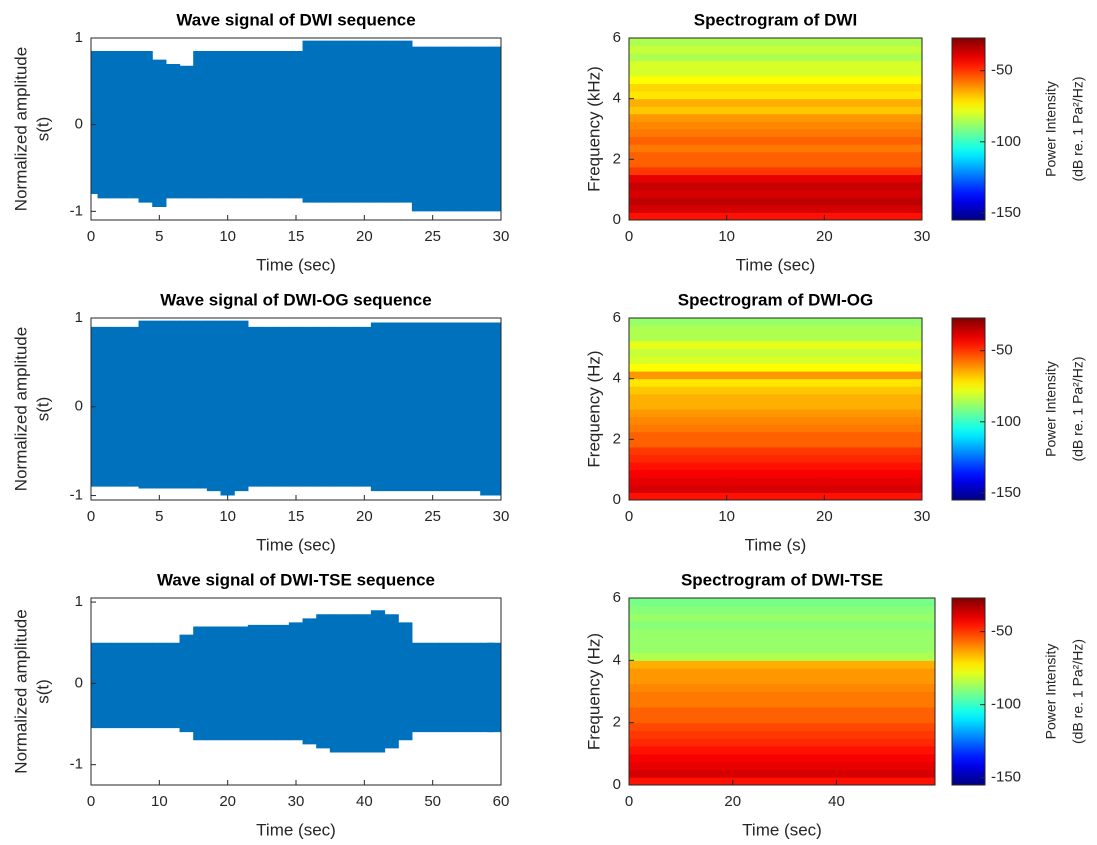 The width and height of the screenshot is (1097, 845). I want to click on chart-title: Spectrogram of DWI-OG, so click(776, 299).